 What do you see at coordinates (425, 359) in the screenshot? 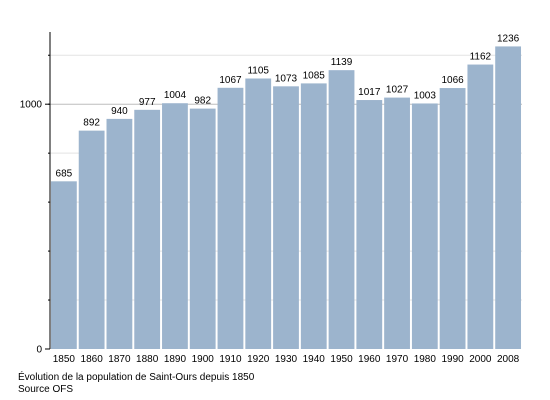
I see `x-tick-label-1980: 1980` at bounding box center [425, 359].